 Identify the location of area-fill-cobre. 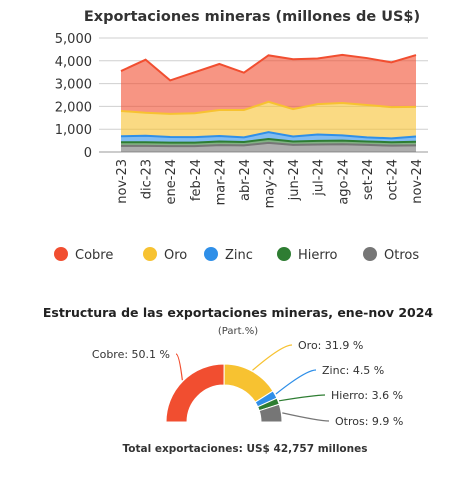
(268, 84).